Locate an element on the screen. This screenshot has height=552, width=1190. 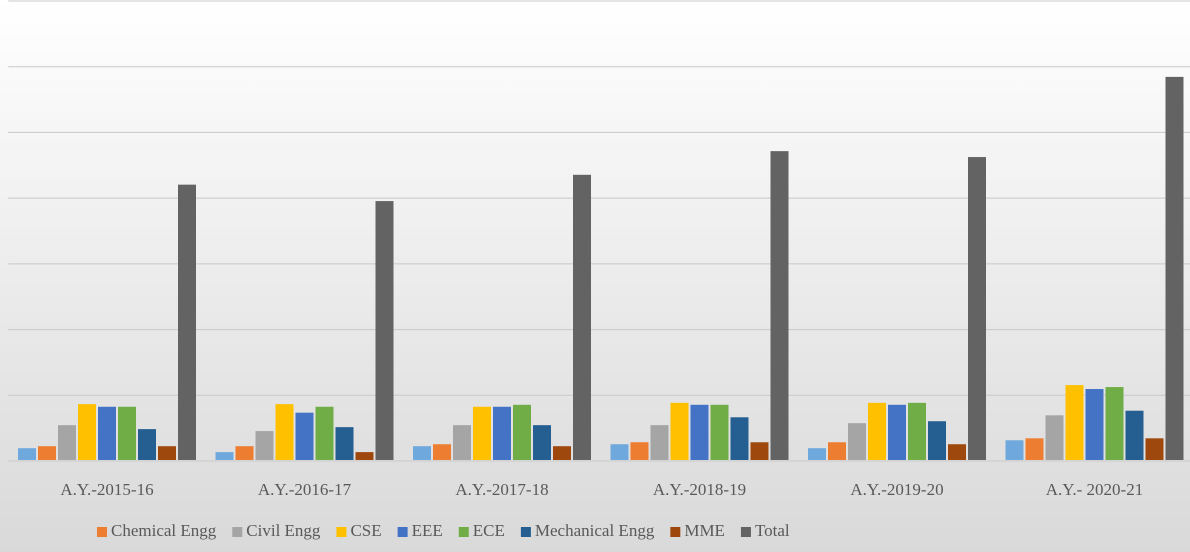
x-tick-label: A.Y.-2017-18 is located at coordinates (501, 489).